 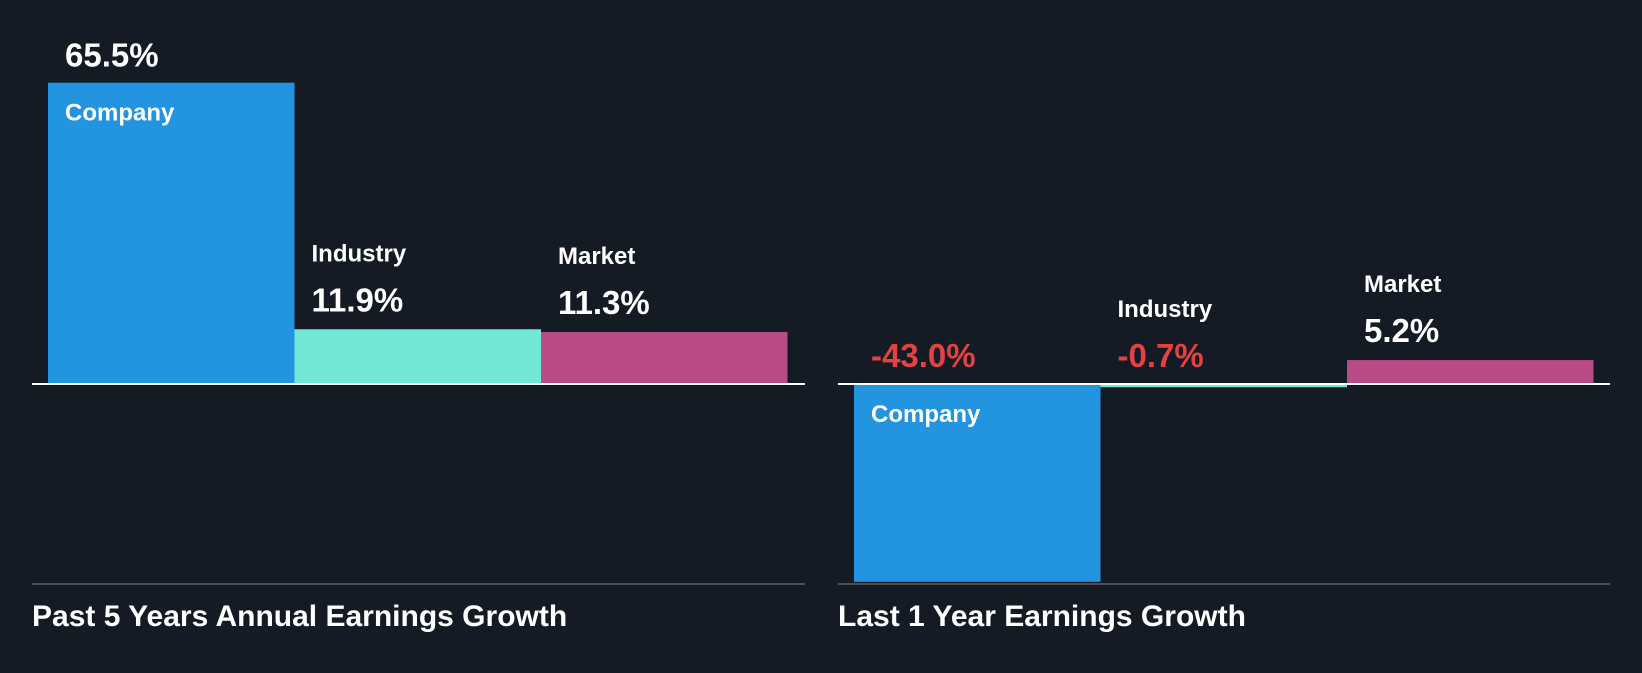 What do you see at coordinates (1161, 355) in the screenshot?
I see `value-label-industry: -0.7%` at bounding box center [1161, 355].